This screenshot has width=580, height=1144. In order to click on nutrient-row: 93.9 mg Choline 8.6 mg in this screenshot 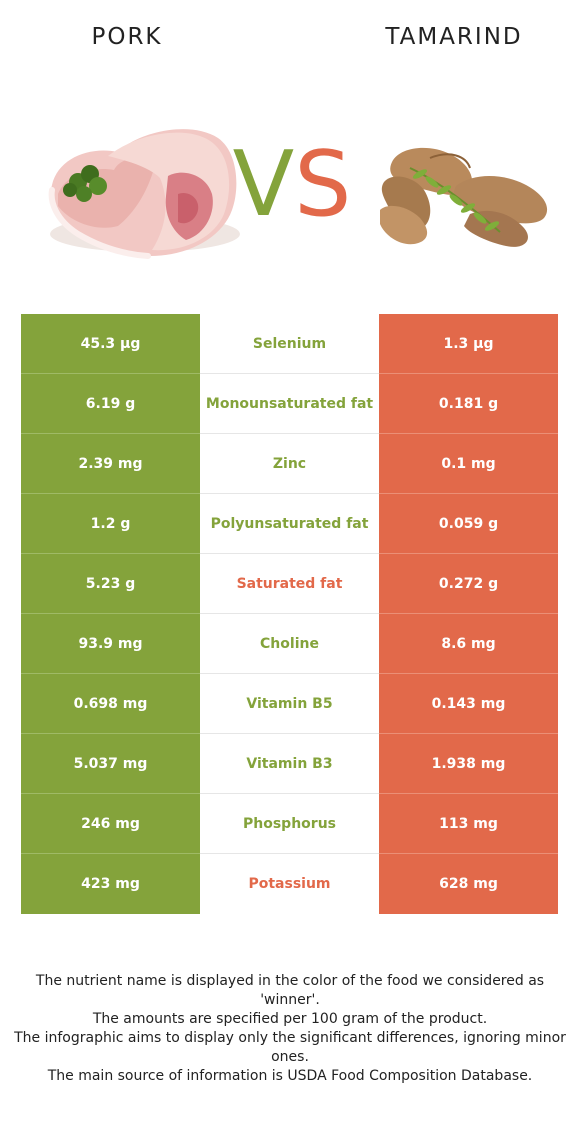, I will do `click(289, 644)`.